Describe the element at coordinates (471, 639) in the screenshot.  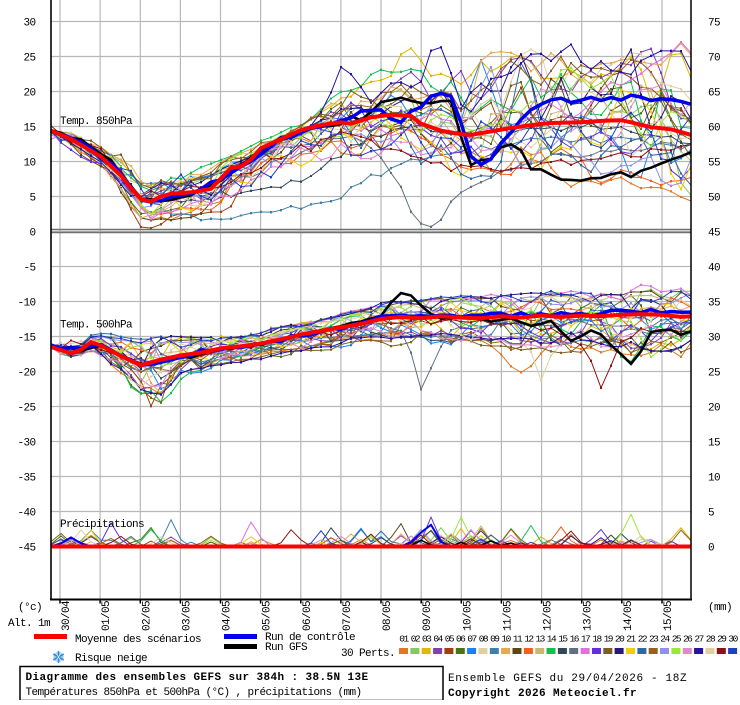
I see `svg-text: 07` at that location.